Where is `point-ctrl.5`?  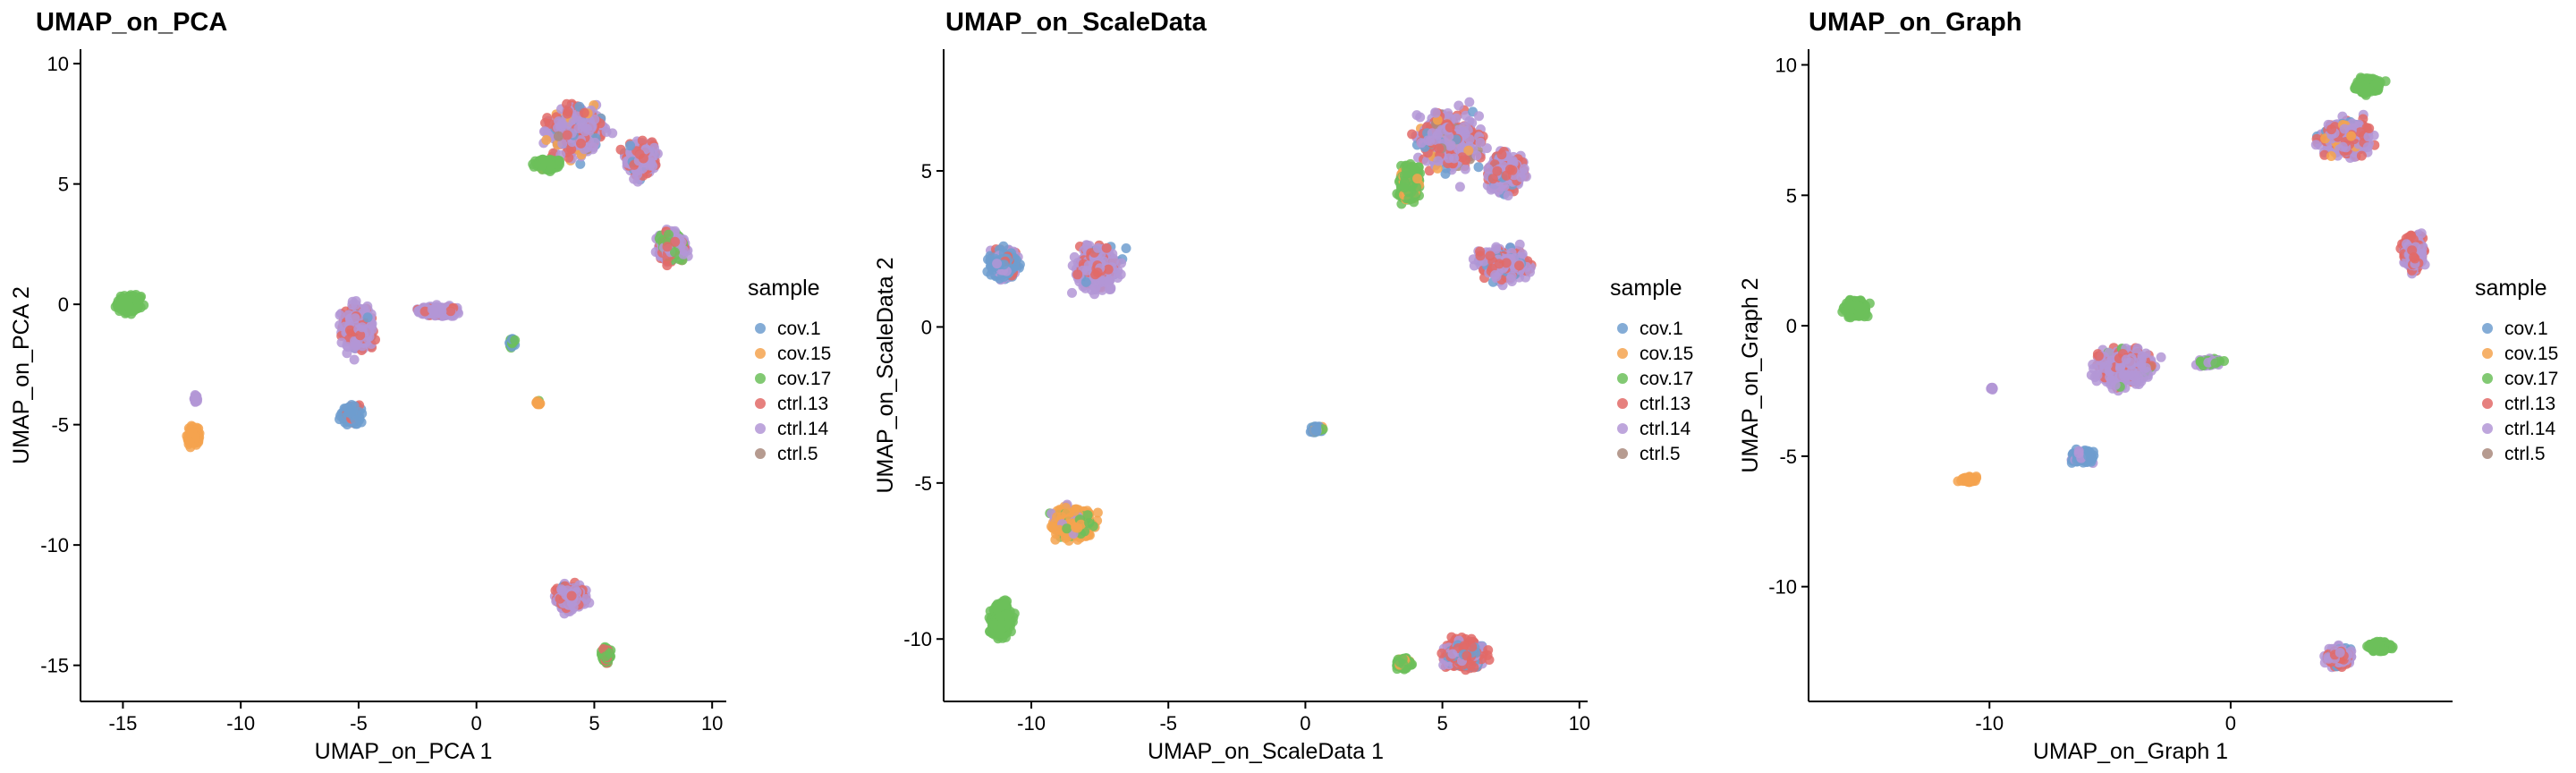 point-ctrl.5 is located at coordinates (558, 136).